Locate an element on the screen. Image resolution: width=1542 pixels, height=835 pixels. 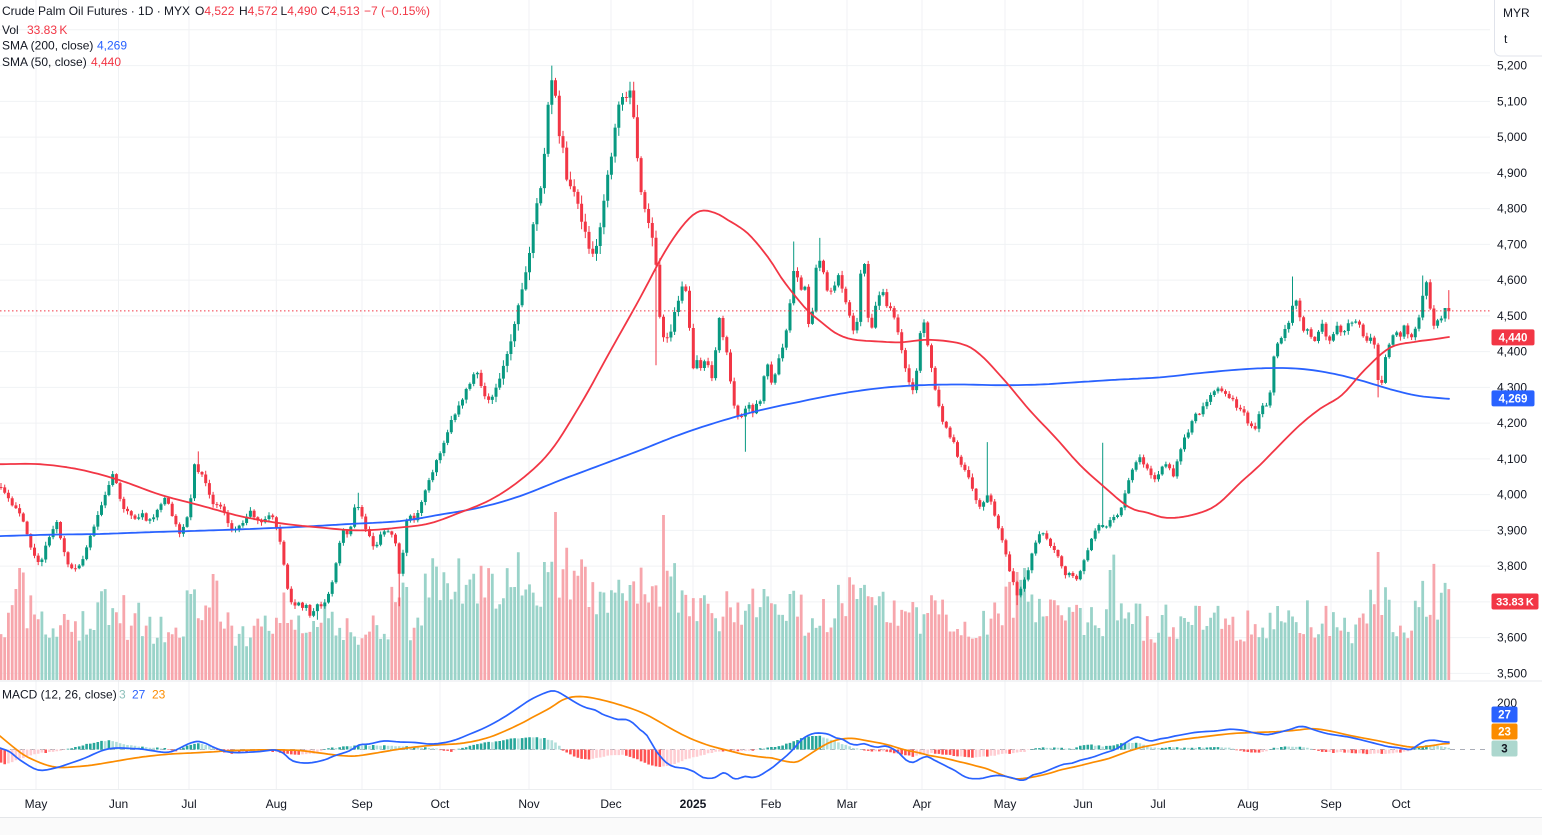
svg-text: Nov is located at coordinates (528, 804).